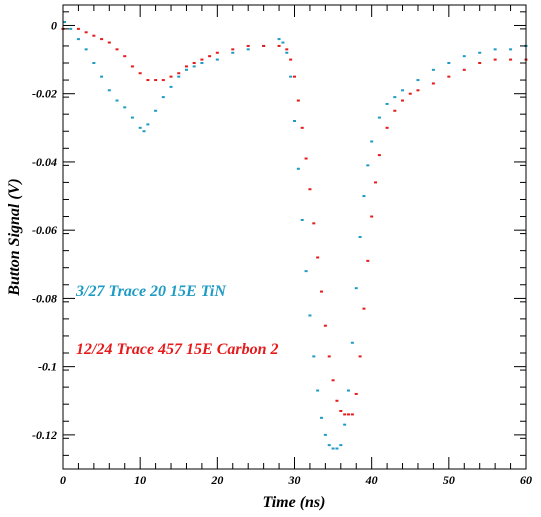  I want to click on legend-entry-tin: 3/27 Trace 20 15E TiN, so click(151, 291).